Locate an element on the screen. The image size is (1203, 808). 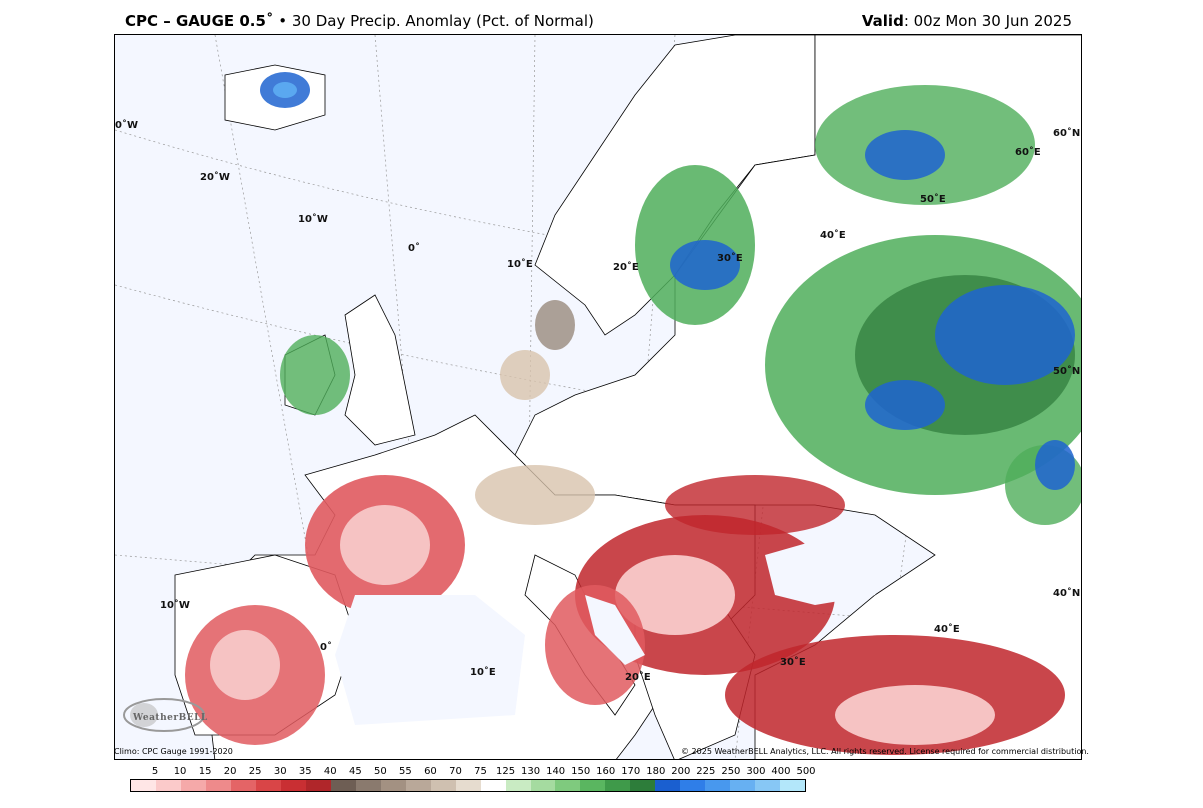
legend-label: 25 is located at coordinates (255, 771).